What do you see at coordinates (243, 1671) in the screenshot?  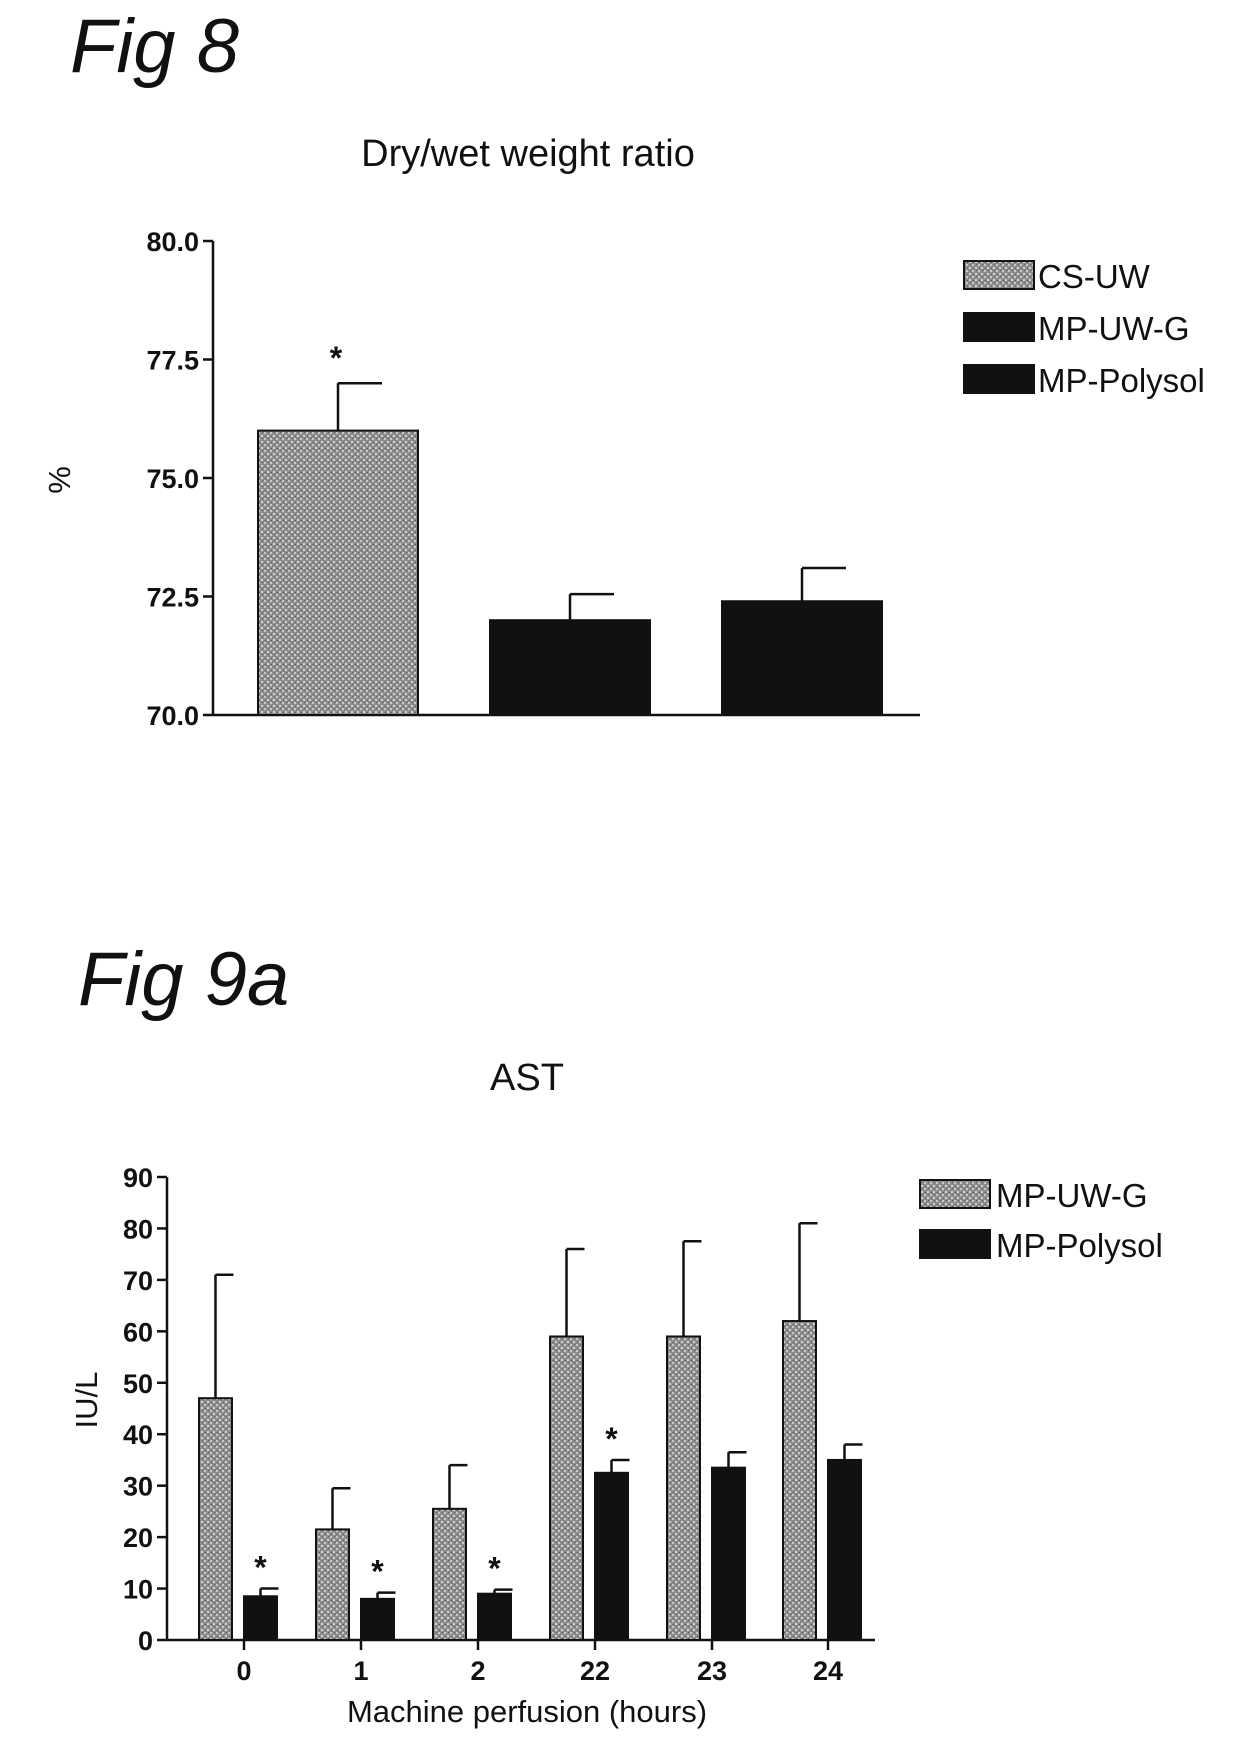 I see `chart2-x-tick-label: 0` at bounding box center [243, 1671].